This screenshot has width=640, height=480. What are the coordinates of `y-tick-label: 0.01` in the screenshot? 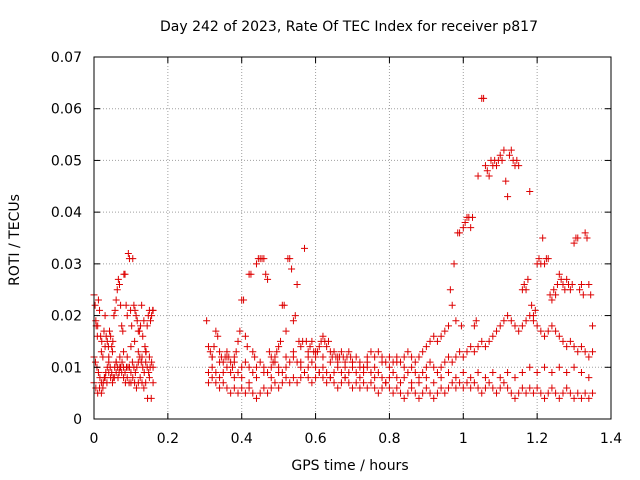 It's located at (66, 368).